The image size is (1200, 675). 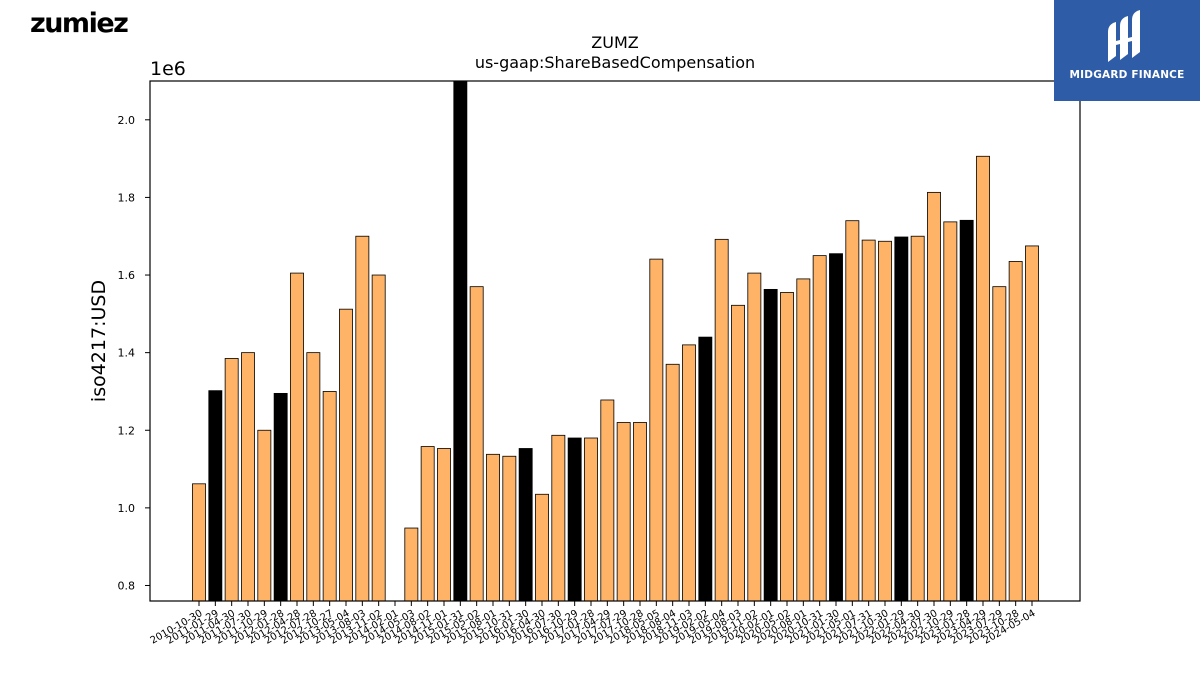 I want to click on y-axis: 0.8 1.0 1.2 1.4 1.6 1.8 2.0, so click(x=134, y=353).